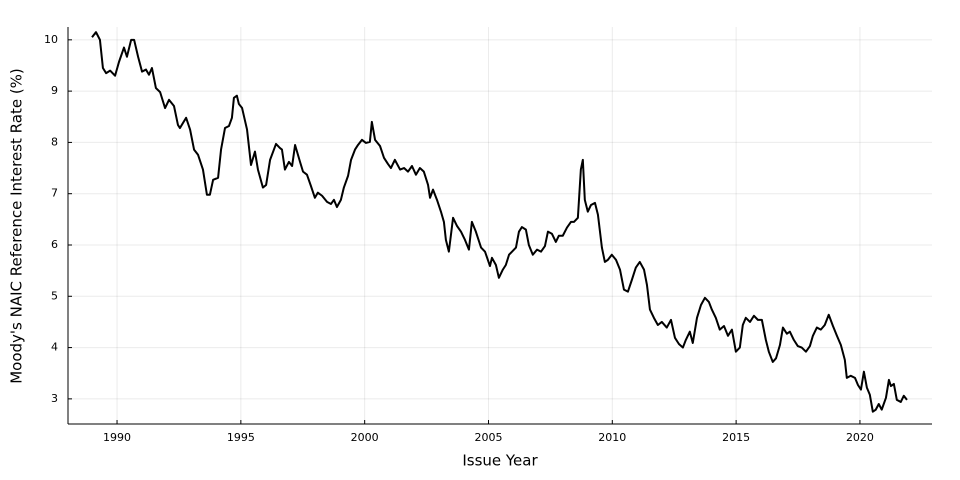 The image size is (960, 480). I want to click on y-axis-label: Moody's NAIC Reference Interest Rate (%), so click(17, 226).